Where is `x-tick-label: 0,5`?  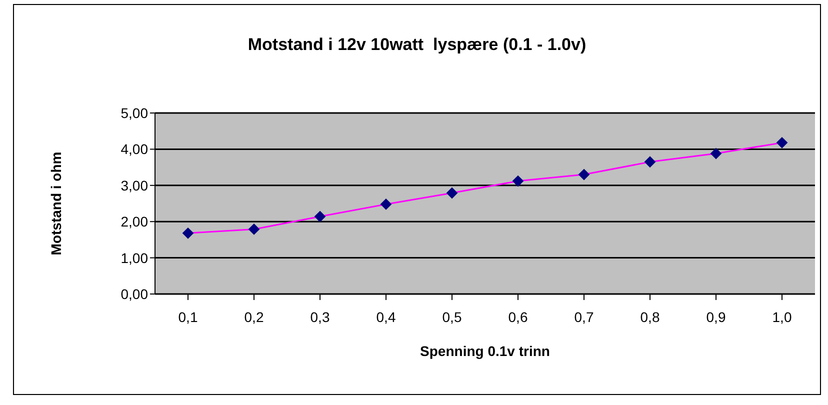
x-tick-label: 0,5 is located at coordinates (452, 316).